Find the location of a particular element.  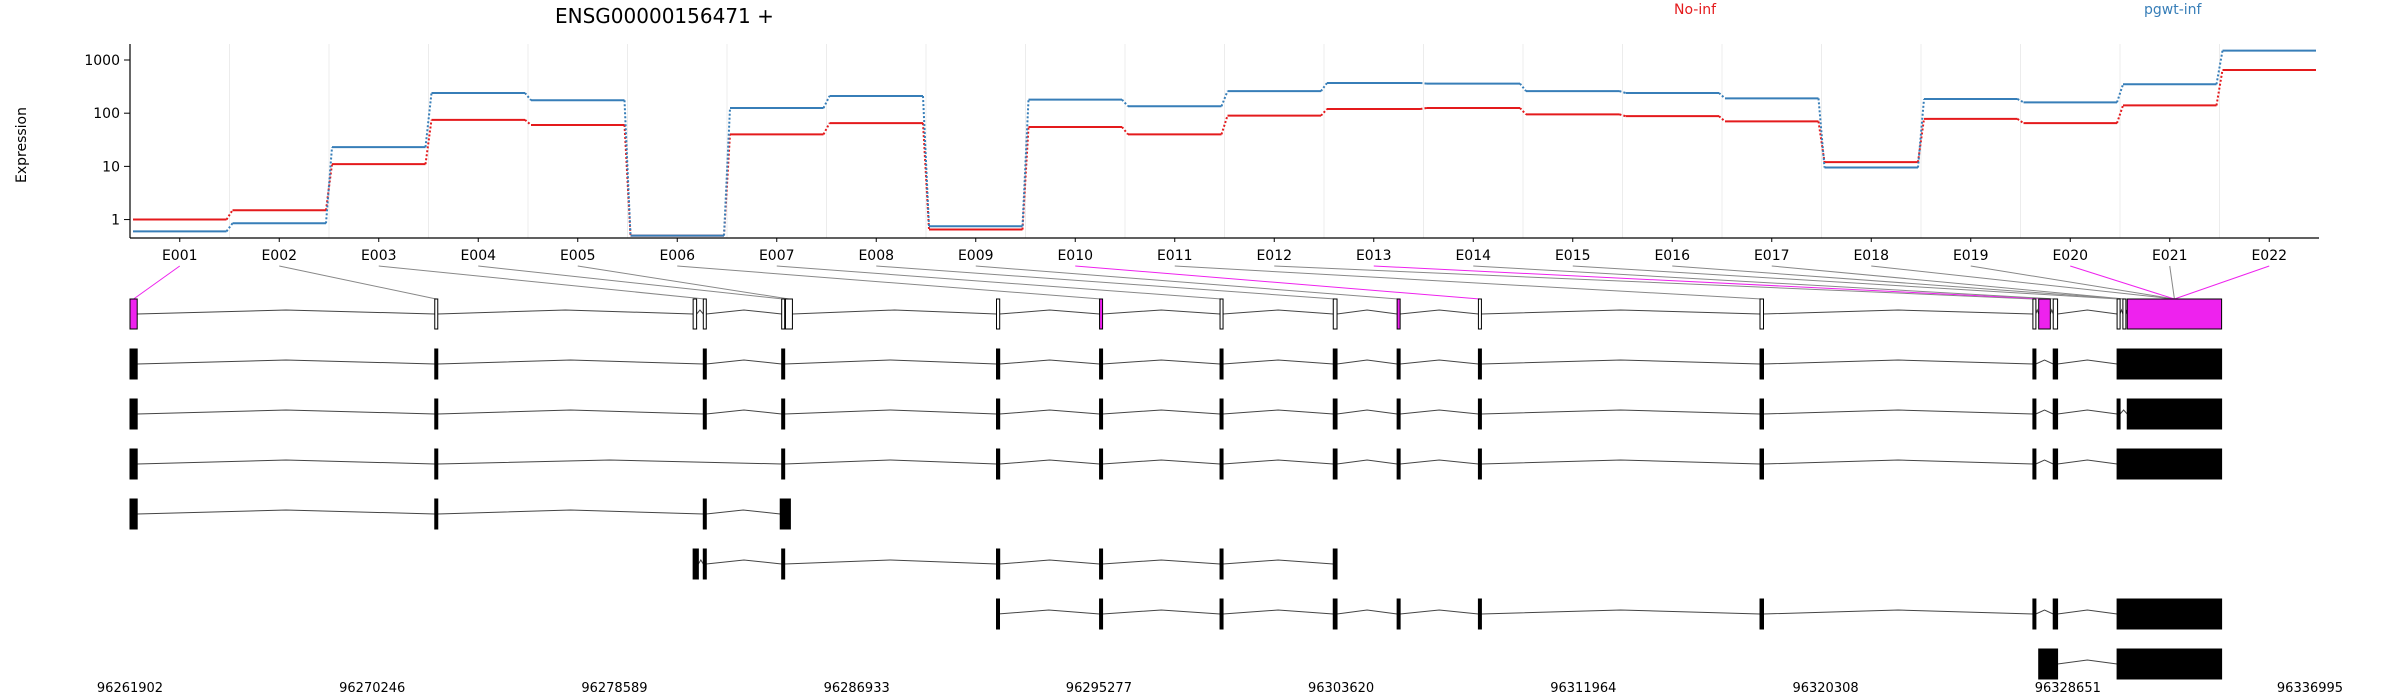

x-tick-label: E007 is located at coordinates (777, 256).